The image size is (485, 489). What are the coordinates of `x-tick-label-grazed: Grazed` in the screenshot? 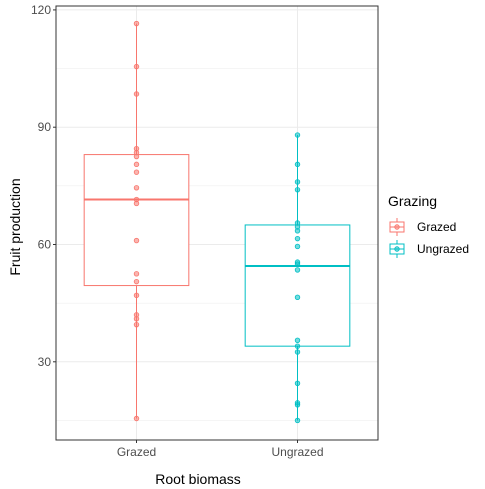 It's located at (136, 452).